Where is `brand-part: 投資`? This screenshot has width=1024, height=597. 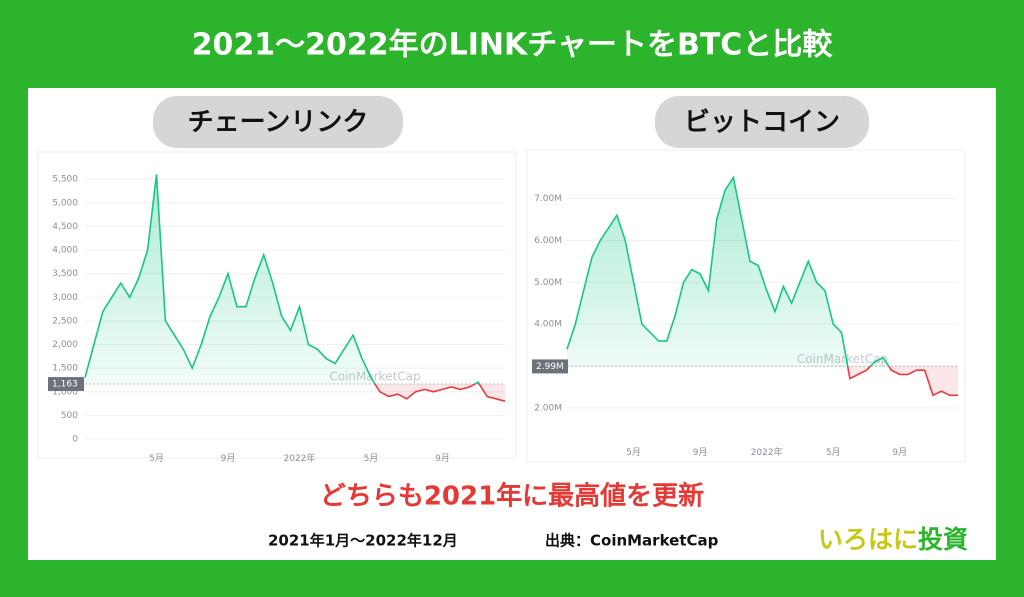 brand-part: 投資 is located at coordinates (943, 539).